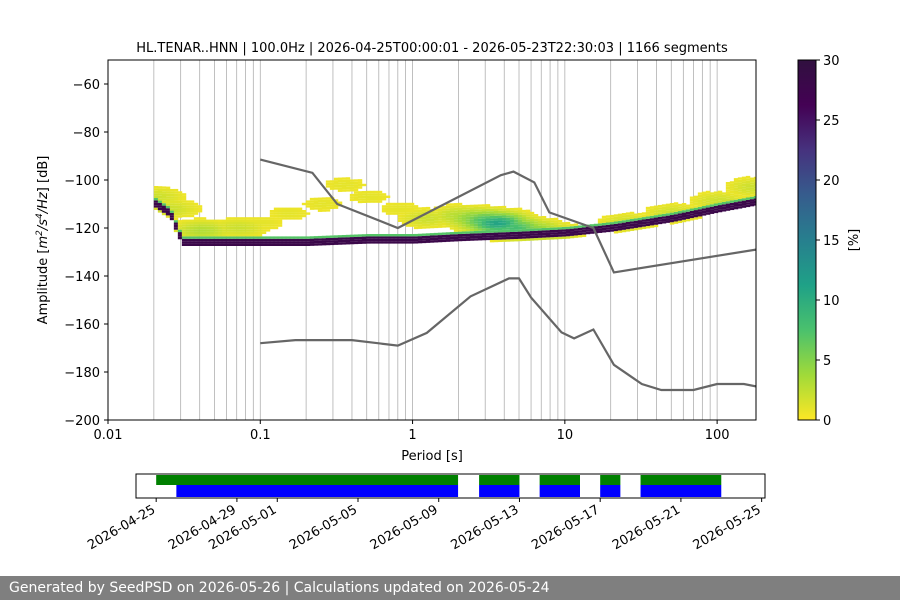 This screenshot has width=900, height=600. What do you see at coordinates (727, 527) in the screenshot?
I see `timeline-tick-label: 2026-05-25` at bounding box center [727, 527].